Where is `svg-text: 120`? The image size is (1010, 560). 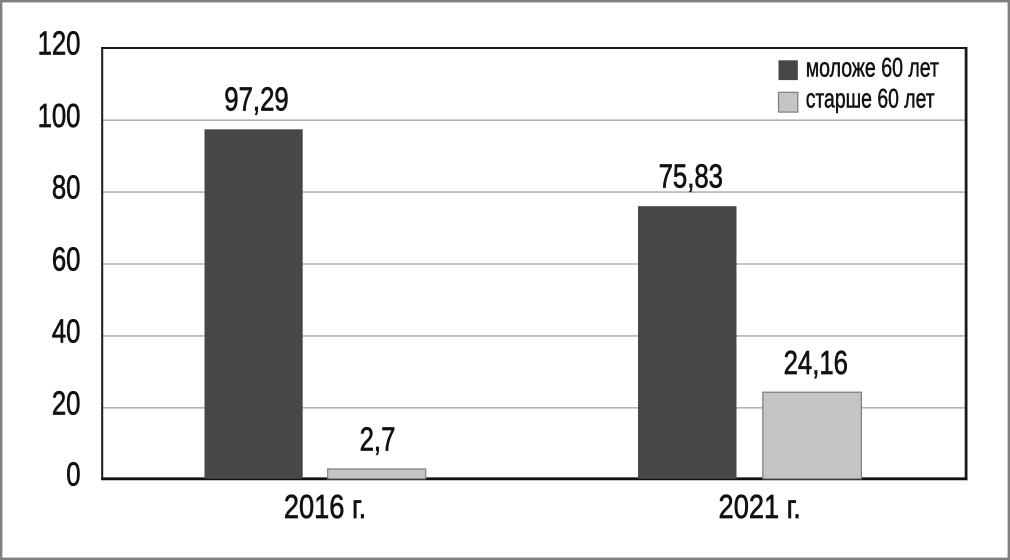 svg-text: 120 is located at coordinates (59, 44).